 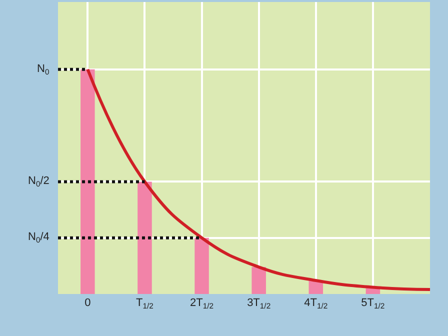 I want to click on x-tick-label: 4T$_{1/2}$, so click(x=316, y=303).